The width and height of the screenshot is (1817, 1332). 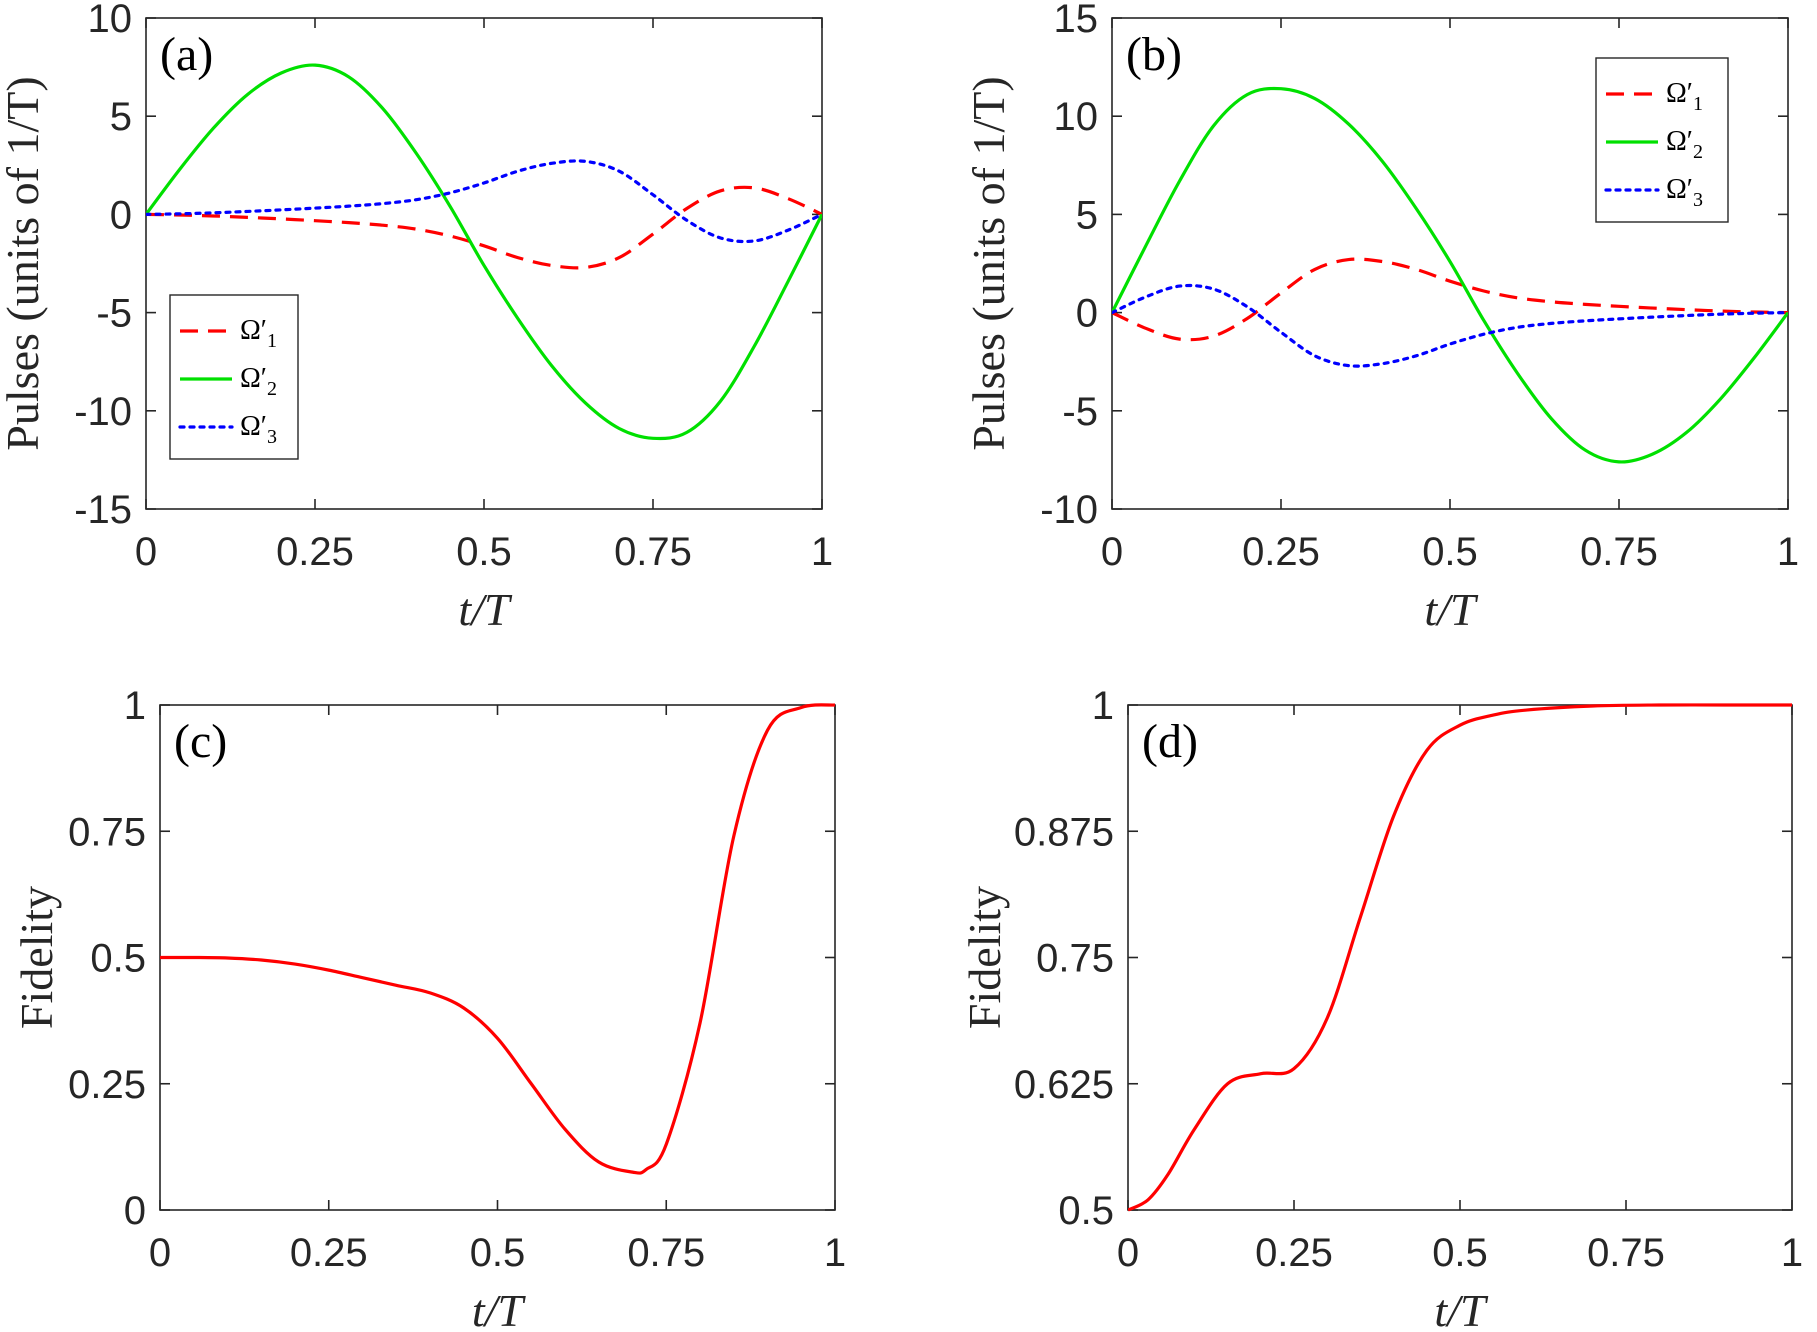 I want to click on y-tick-label: 0.25, so click(x=107, y=1085).